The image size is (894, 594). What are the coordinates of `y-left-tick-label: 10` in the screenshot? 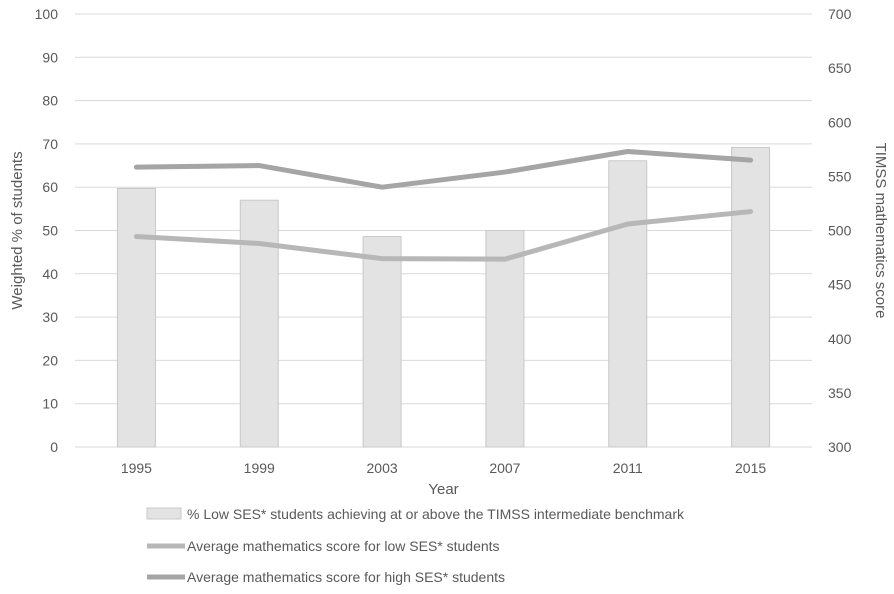 It's located at (50, 404).